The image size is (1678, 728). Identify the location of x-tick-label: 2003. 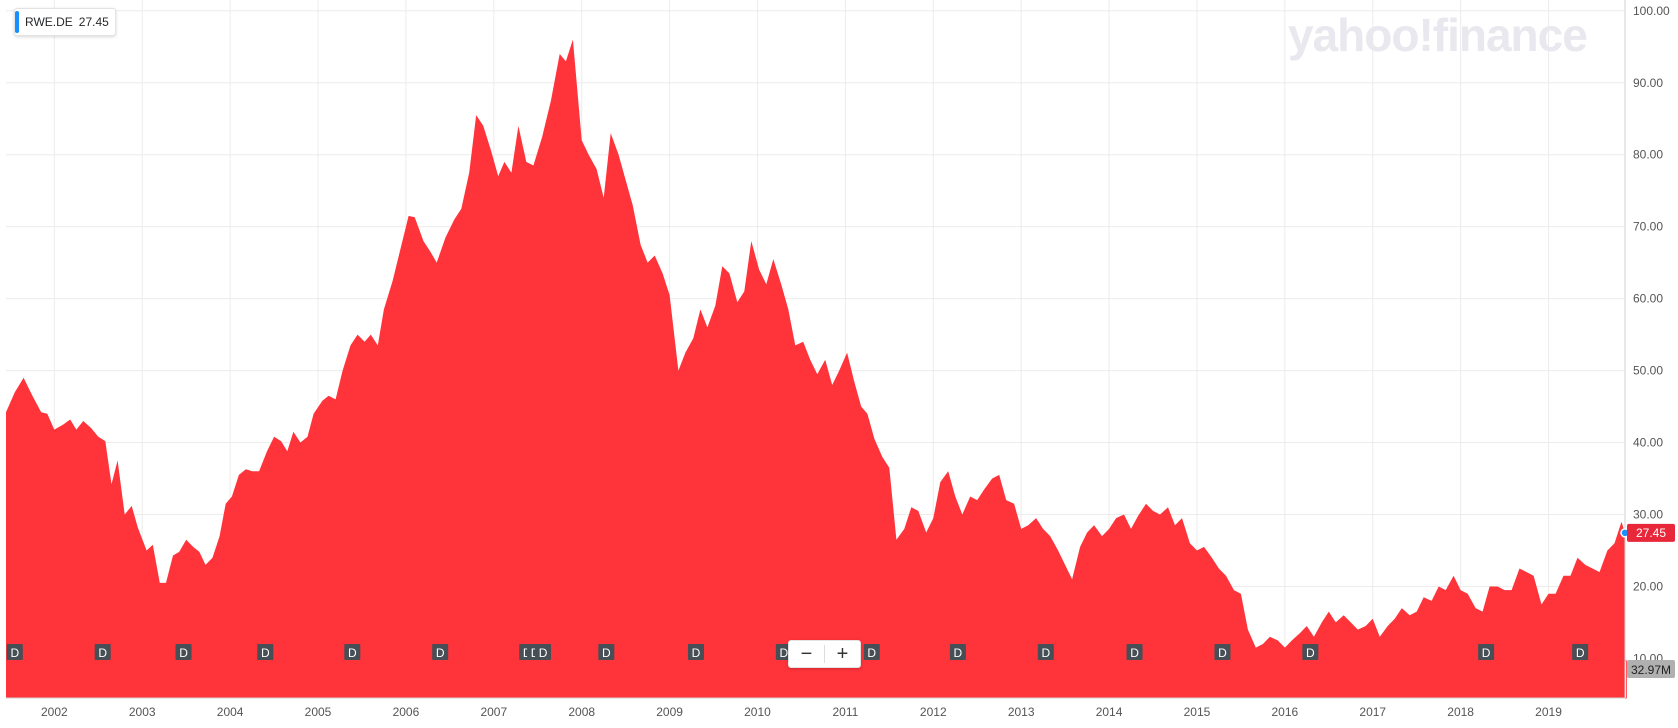
(142, 712).